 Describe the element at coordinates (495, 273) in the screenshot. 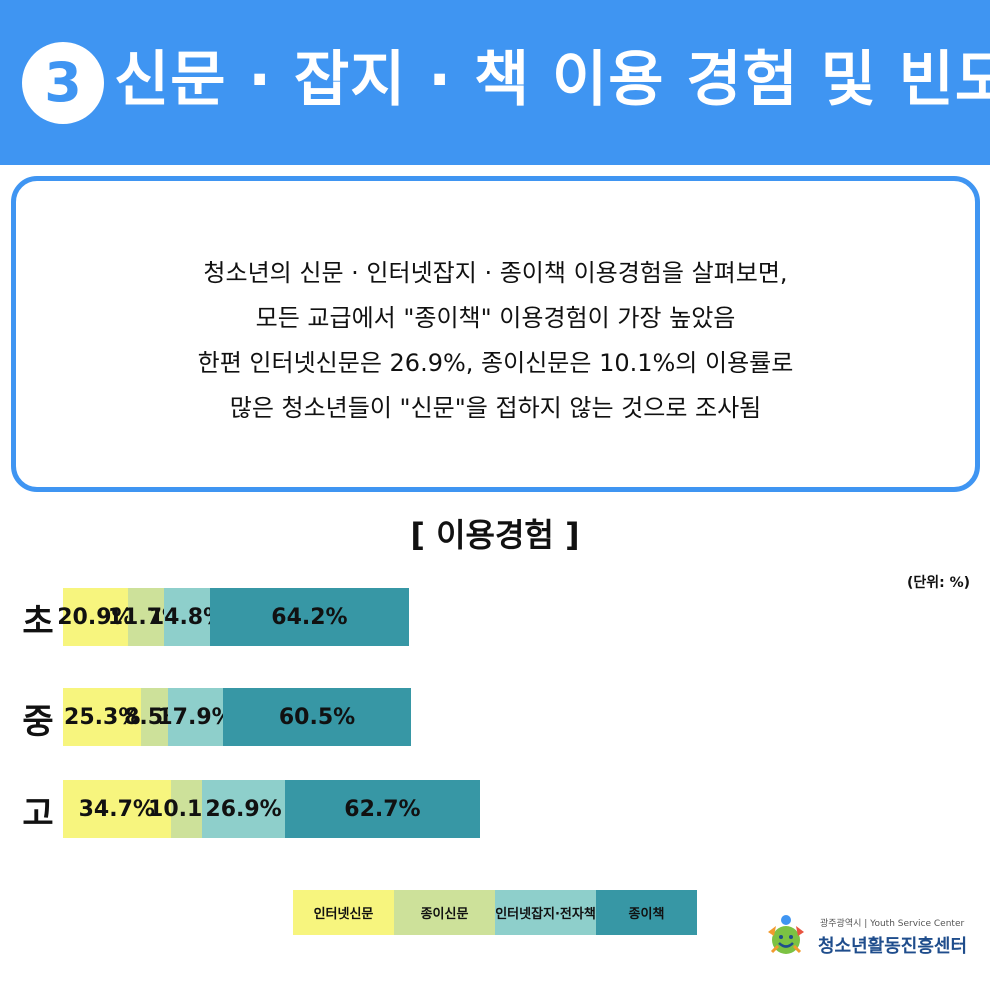

I see `summary-line: 청소년의 신문 · 인터넷잡지 · 종이책 이용경험을 살펴보면,` at that location.